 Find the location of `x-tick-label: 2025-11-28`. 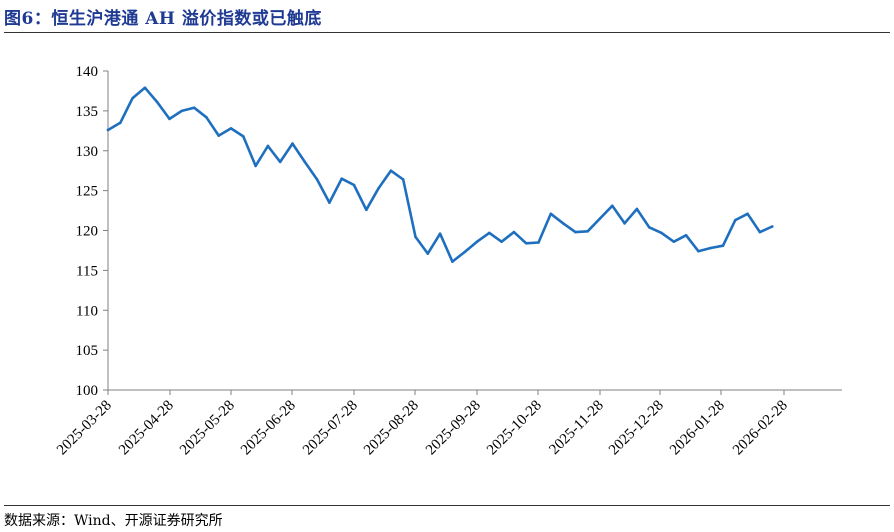

x-tick-label: 2025-11-28 is located at coordinates (576, 428).